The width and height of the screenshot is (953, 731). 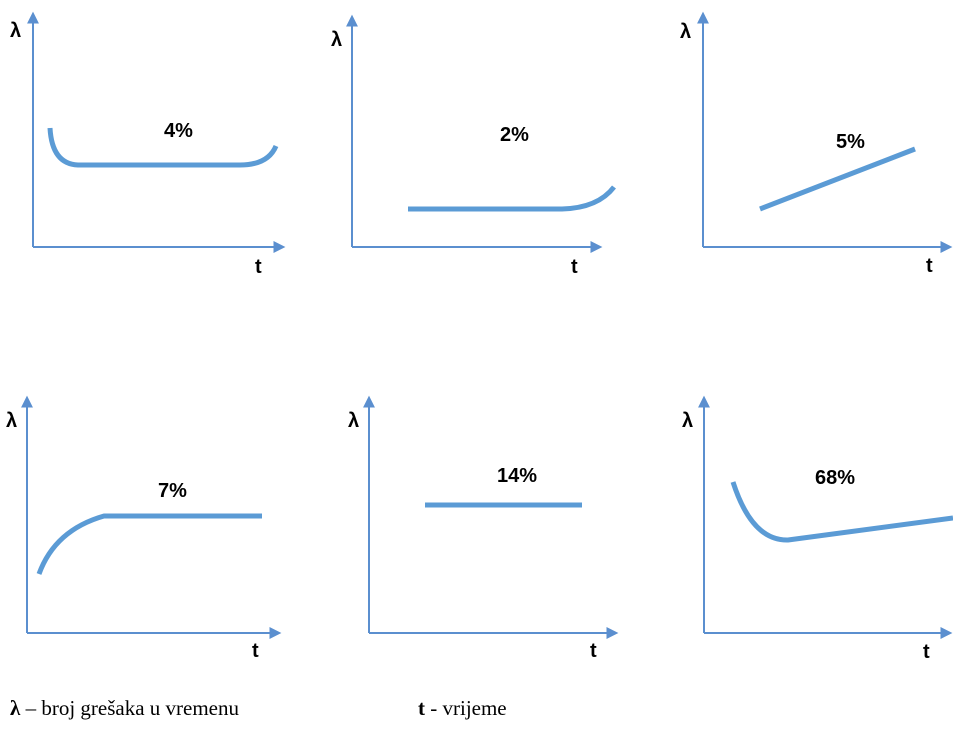 What do you see at coordinates (850, 142) in the screenshot?
I see `chart-3-percent-label: 5%` at bounding box center [850, 142].